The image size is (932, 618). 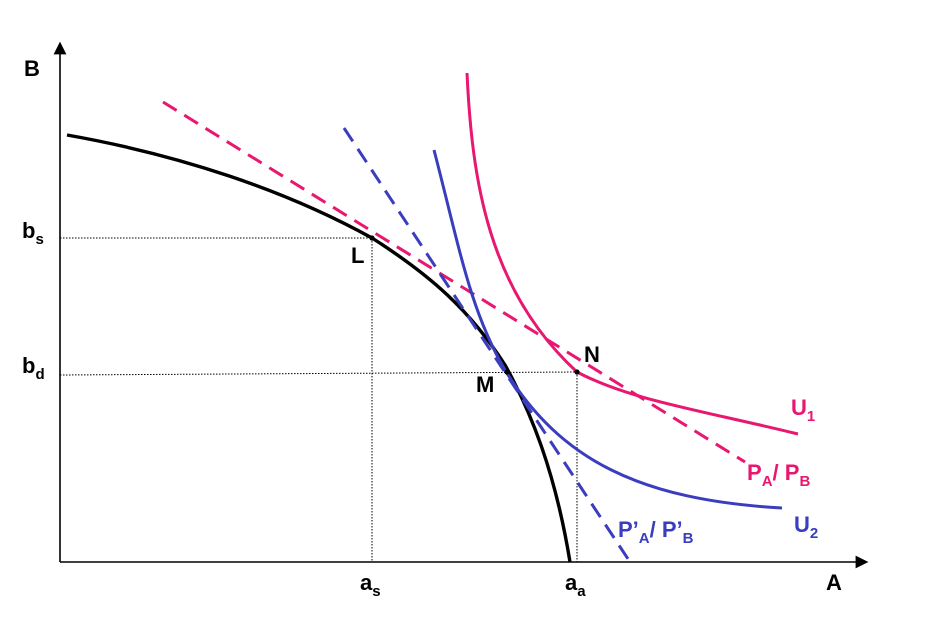 What do you see at coordinates (575, 585) in the screenshot?
I see `tick-label-aa: aa` at bounding box center [575, 585].